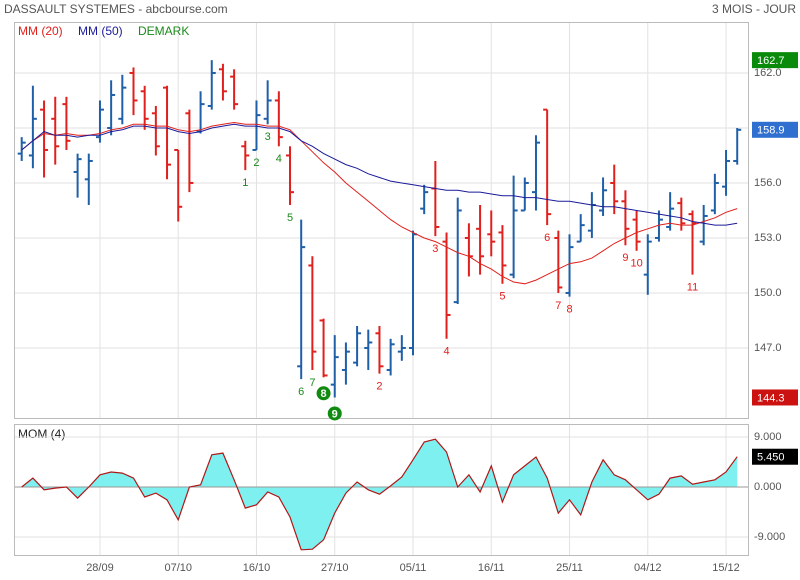  I want to click on demark-count: 1, so click(245, 183).